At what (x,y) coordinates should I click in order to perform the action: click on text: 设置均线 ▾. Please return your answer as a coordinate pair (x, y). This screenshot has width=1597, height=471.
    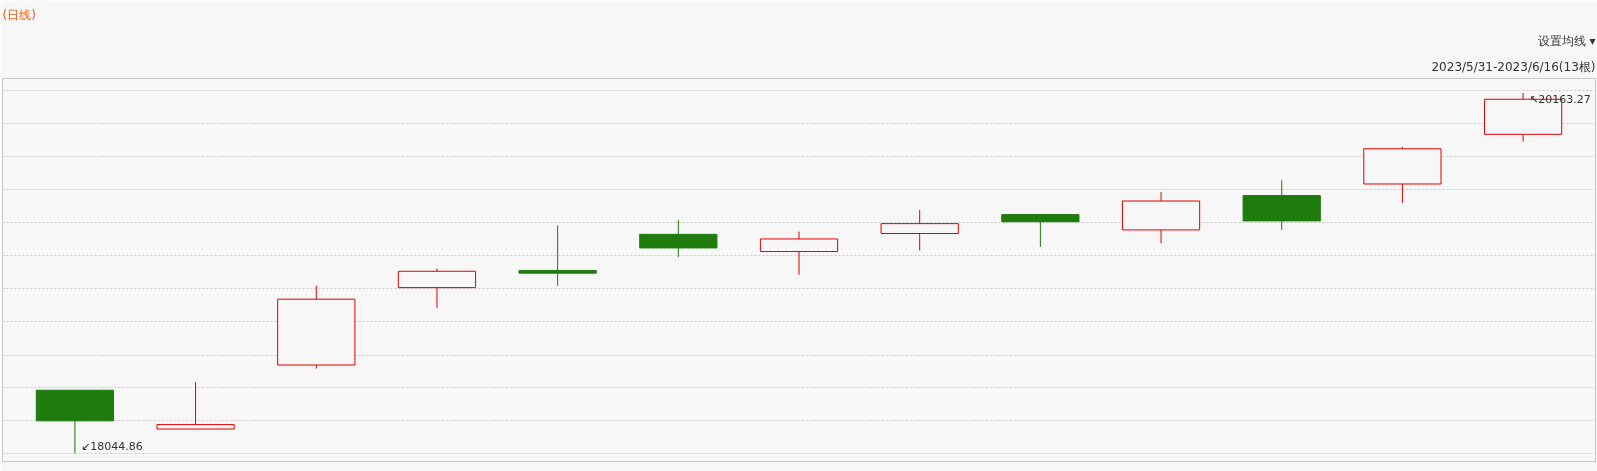
    Looking at the image, I should click on (1566, 40).